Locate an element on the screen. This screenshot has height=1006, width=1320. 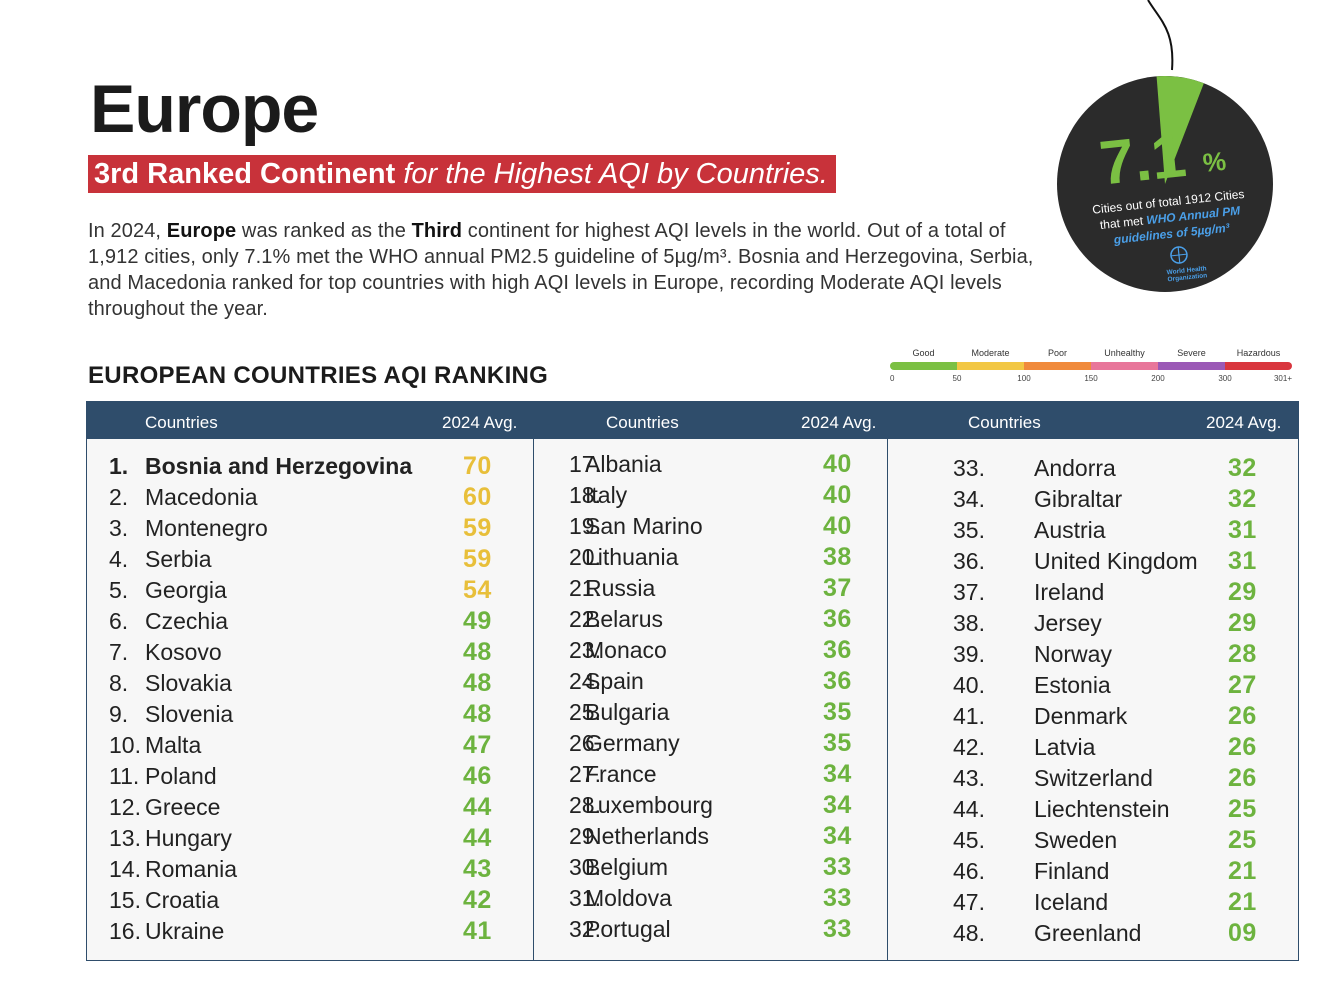
rank-number: 40. is located at coordinates (969, 685).